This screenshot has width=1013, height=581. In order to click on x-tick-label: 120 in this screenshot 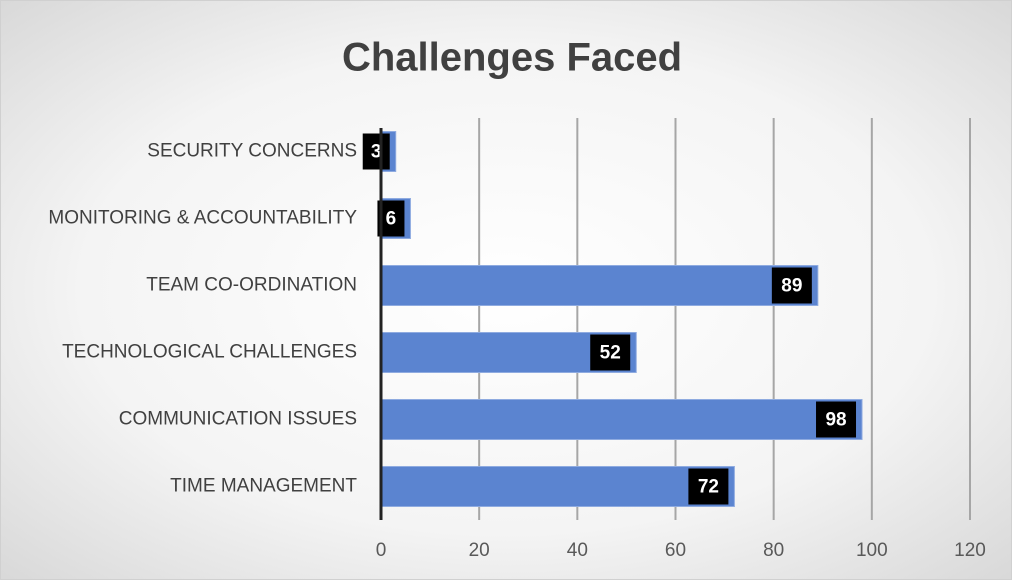, I will do `click(970, 550)`.